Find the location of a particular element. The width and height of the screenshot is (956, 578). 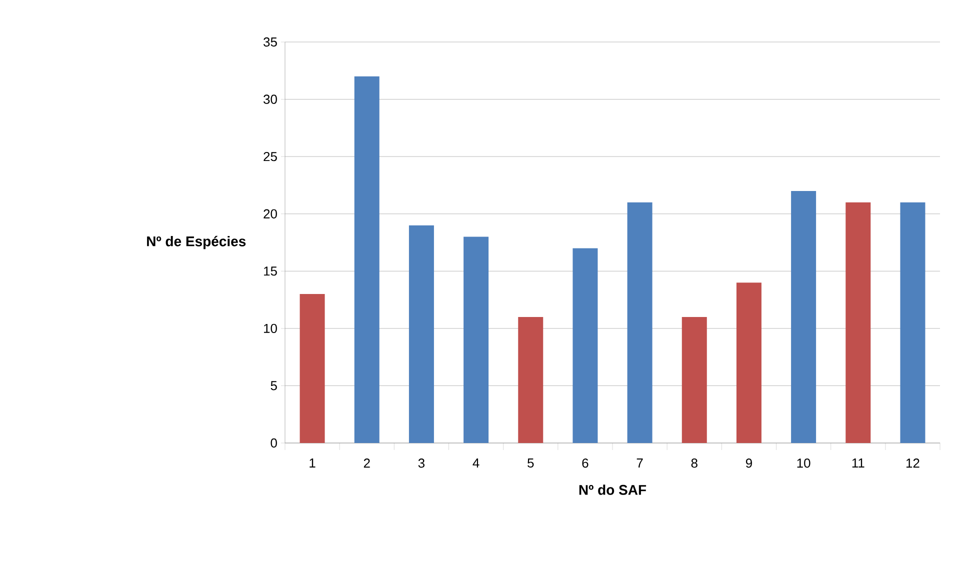

y-tick-label: 25 is located at coordinates (270, 157).